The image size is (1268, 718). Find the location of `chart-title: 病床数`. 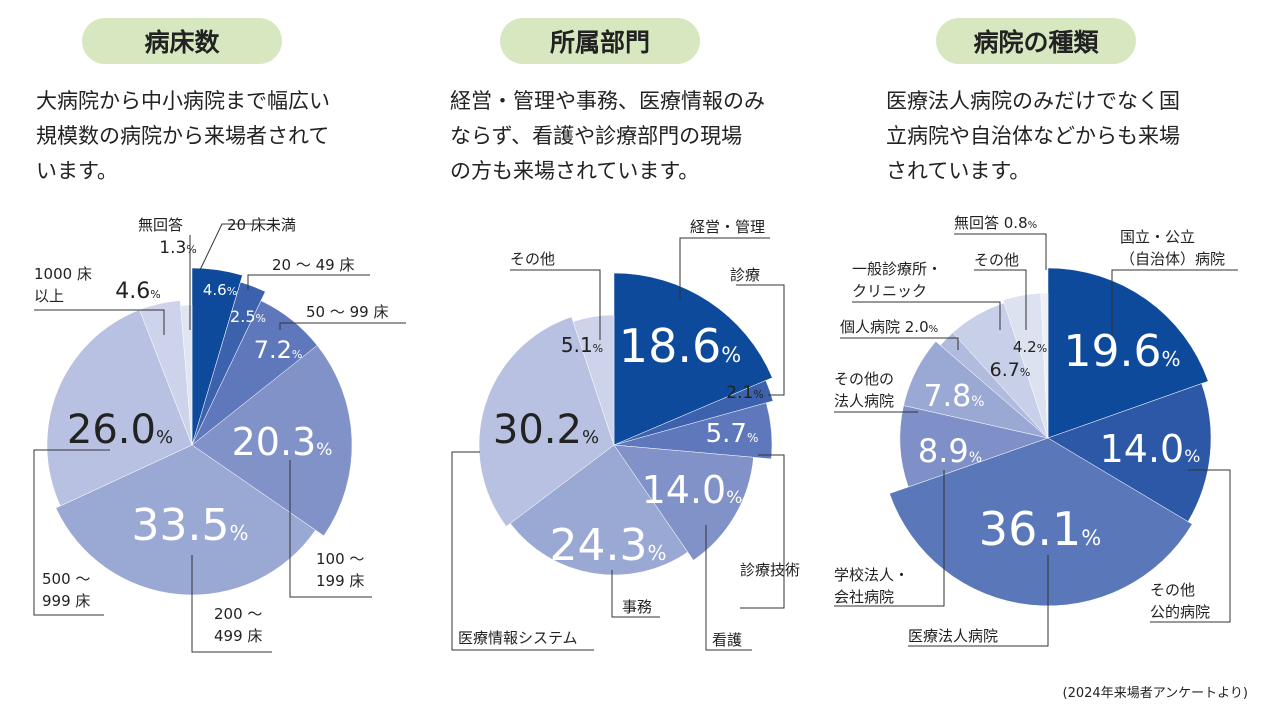

chart-title: 病床数 is located at coordinates (182, 42).